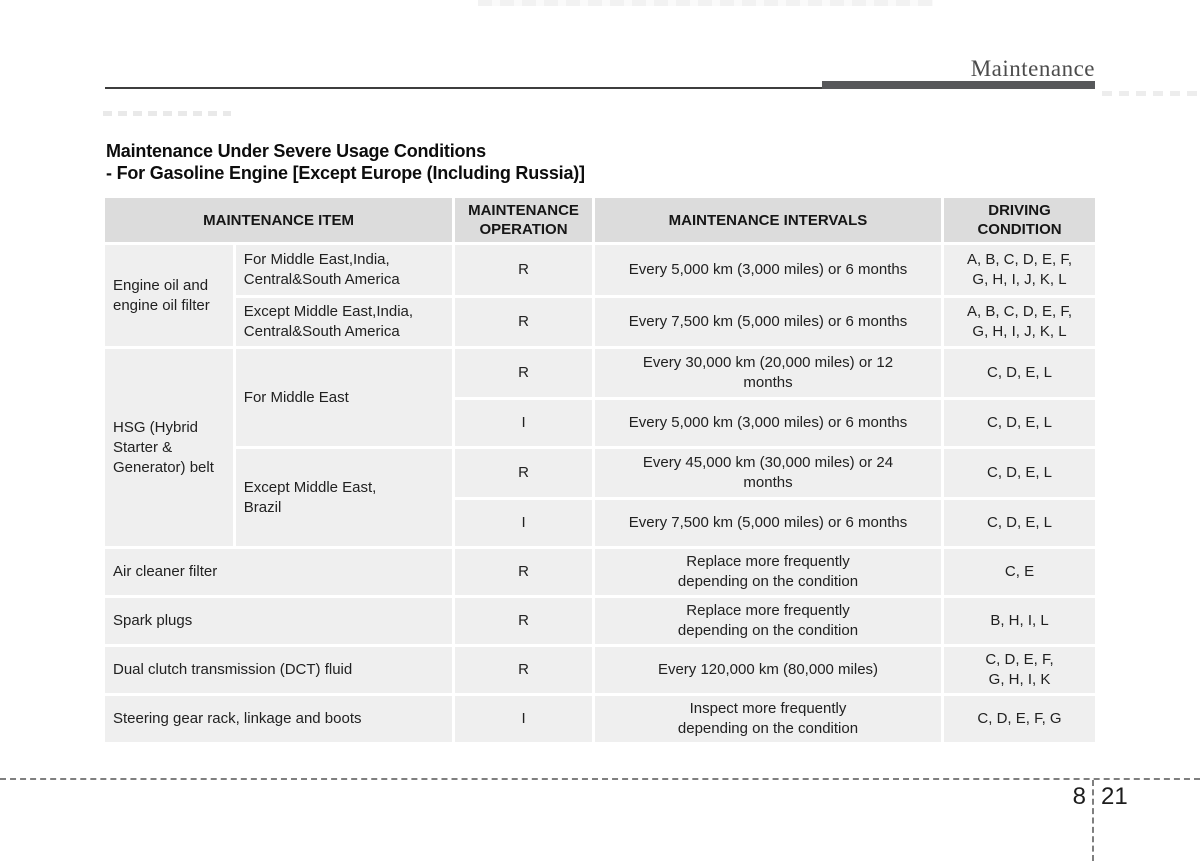 Image resolution: width=1200 pixels, height=861 pixels. Describe the element at coordinates (279, 572) in the screenshot. I see `cell-item-air-cleaner-filter: Air cleaner filter` at that location.